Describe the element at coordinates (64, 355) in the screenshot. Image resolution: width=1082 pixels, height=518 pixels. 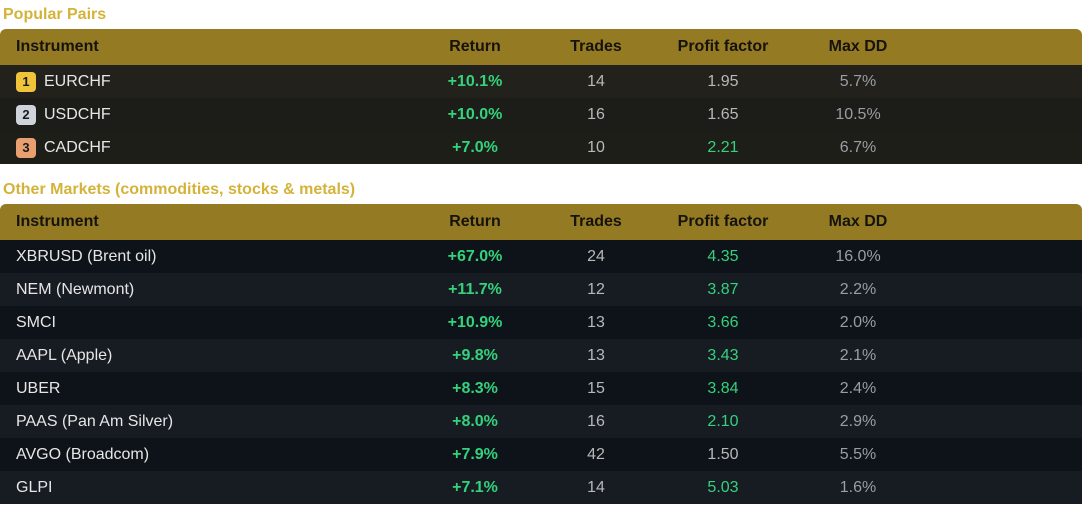
I see `instrument-name: AAPL (Apple)` at that location.